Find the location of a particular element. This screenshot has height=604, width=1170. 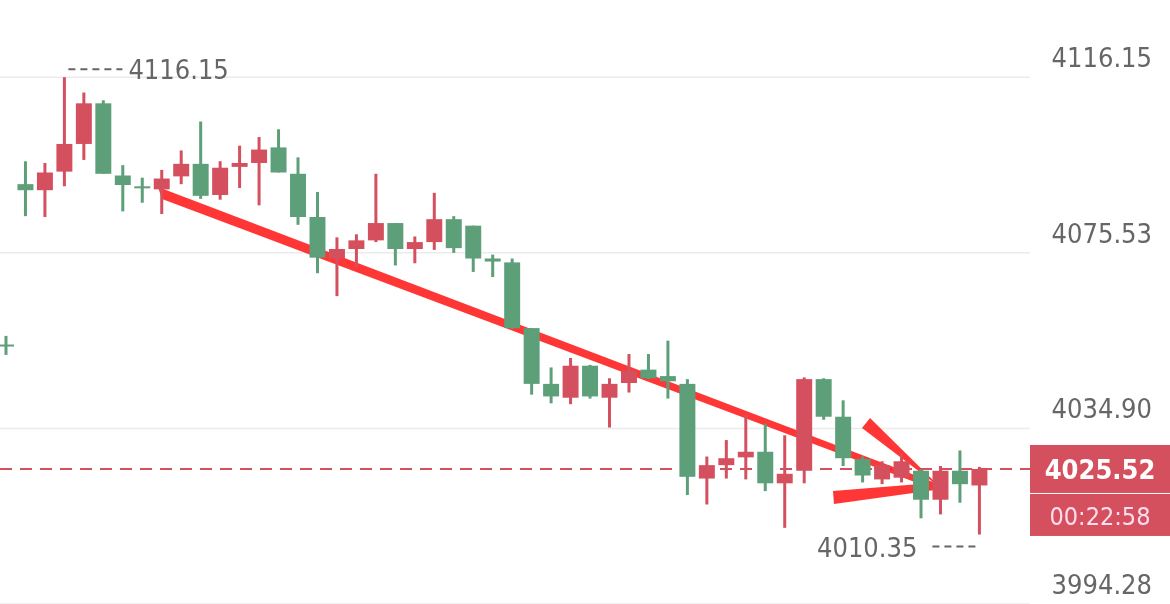

y-tick-label: 3994.28 is located at coordinates (1101, 584).